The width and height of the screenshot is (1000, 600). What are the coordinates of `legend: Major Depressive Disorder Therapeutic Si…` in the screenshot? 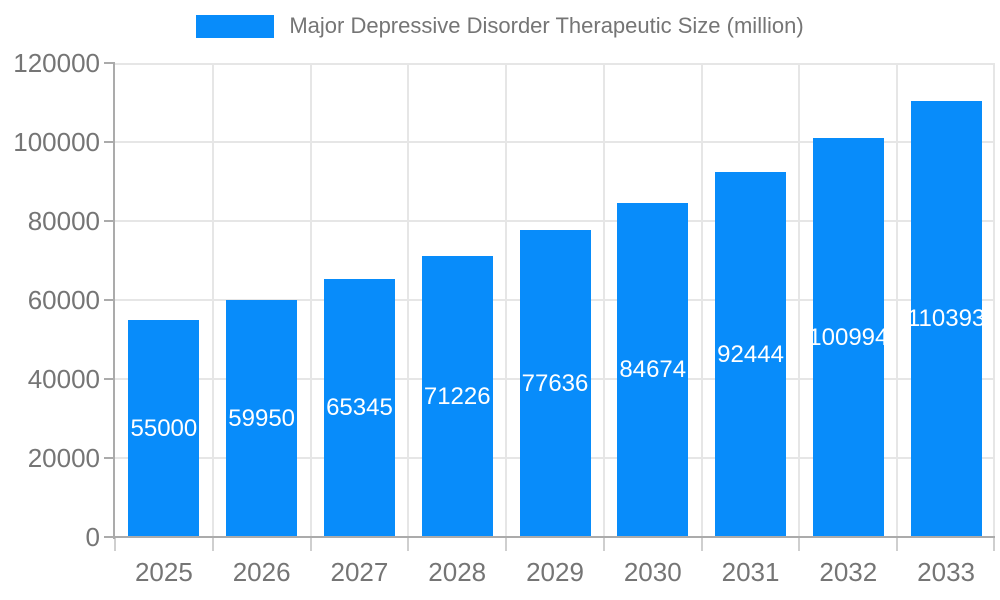 It's located at (500, 26).